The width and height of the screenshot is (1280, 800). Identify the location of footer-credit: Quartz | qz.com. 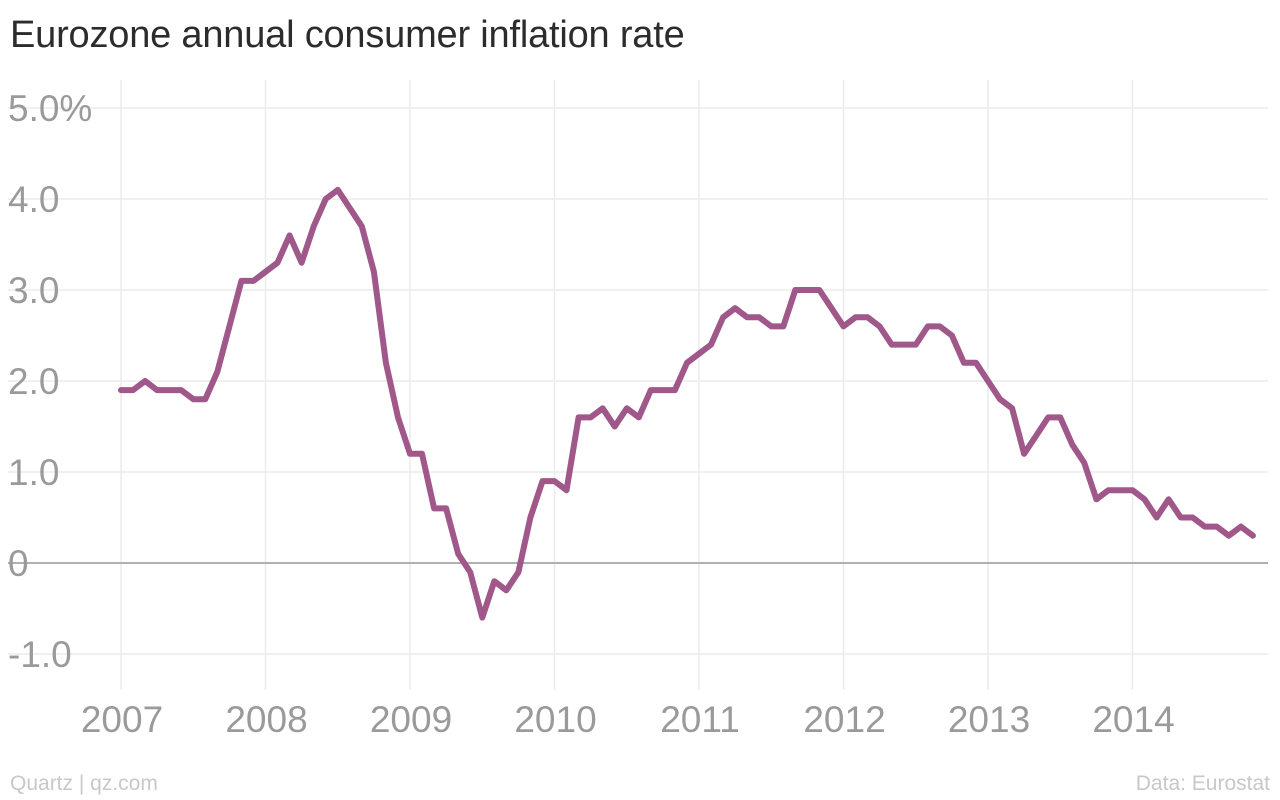
(84, 783).